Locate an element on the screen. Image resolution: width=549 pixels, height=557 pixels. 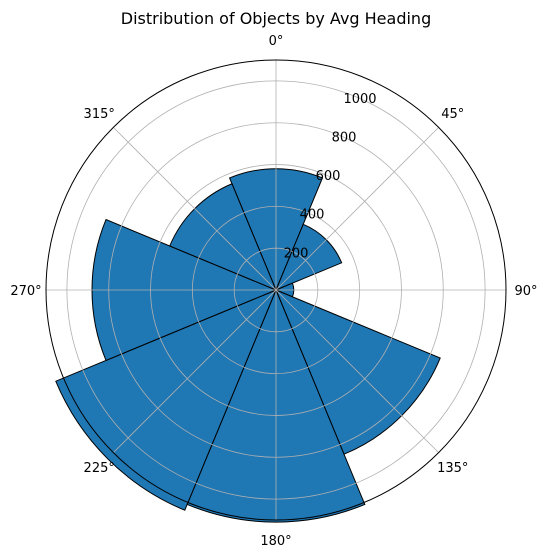
angle-tick-label: 225° is located at coordinates (99, 468).